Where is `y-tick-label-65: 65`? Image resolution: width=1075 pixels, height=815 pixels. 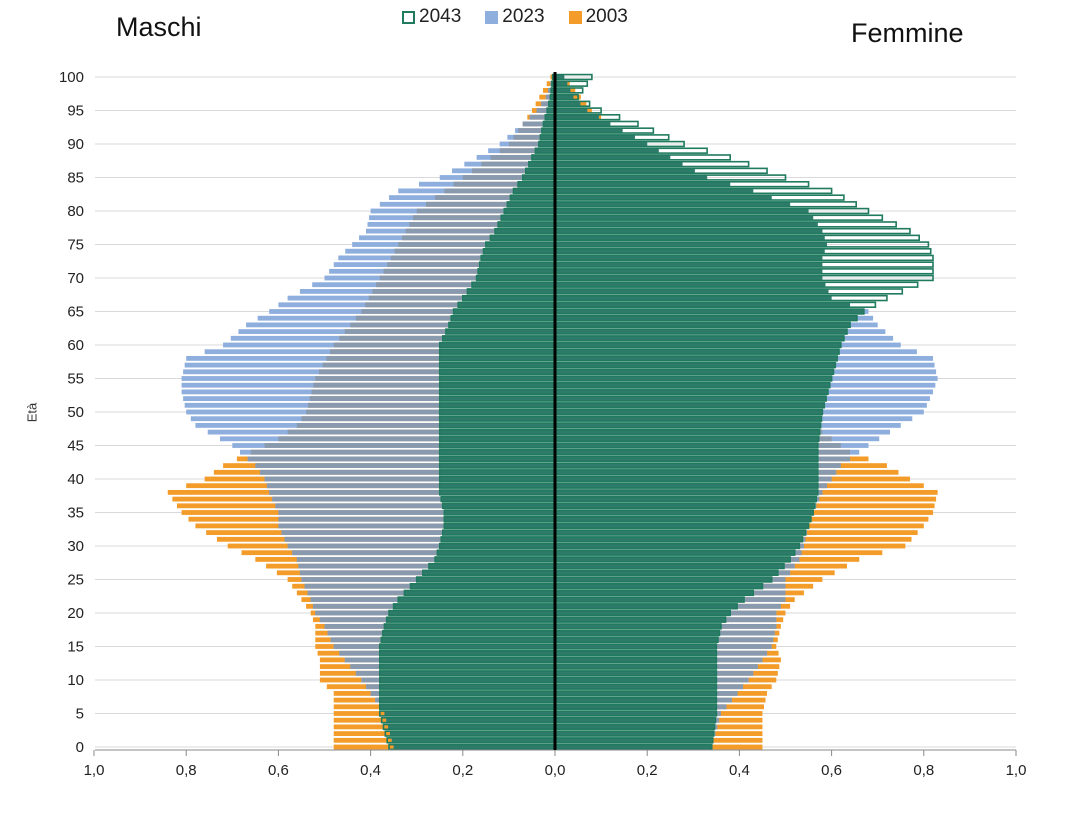
y-tick-label-65: 65 is located at coordinates (75, 312).